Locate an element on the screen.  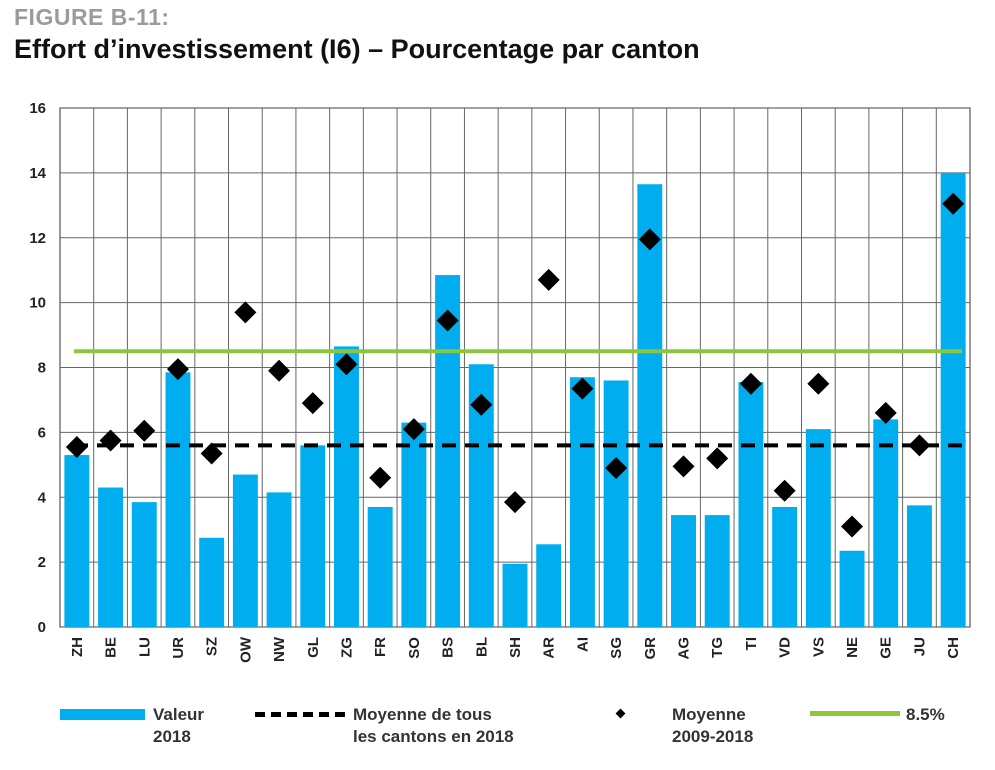
x-tick-label: GL is located at coordinates (313, 647).